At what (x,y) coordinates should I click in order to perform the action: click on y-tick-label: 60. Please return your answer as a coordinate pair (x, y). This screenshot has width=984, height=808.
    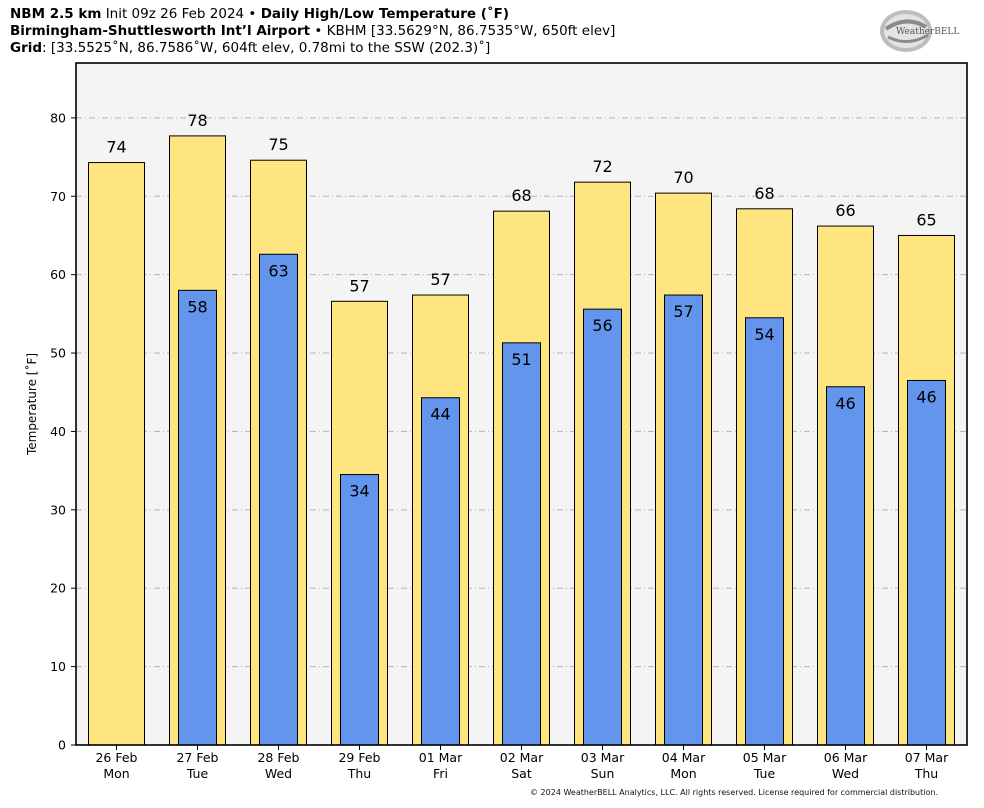
    Looking at the image, I should click on (58, 274).